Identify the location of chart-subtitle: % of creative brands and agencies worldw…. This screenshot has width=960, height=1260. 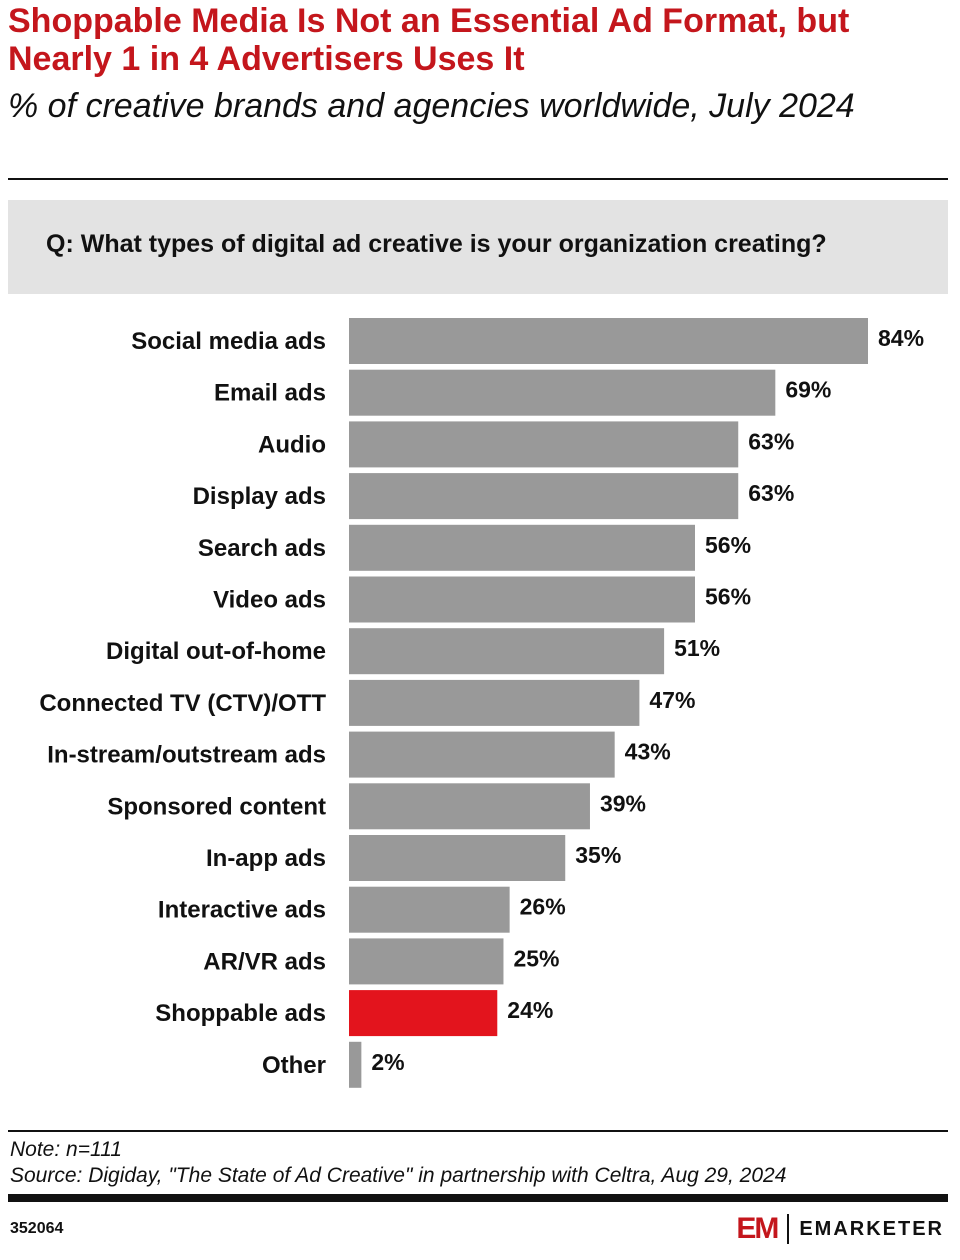
(431, 106).